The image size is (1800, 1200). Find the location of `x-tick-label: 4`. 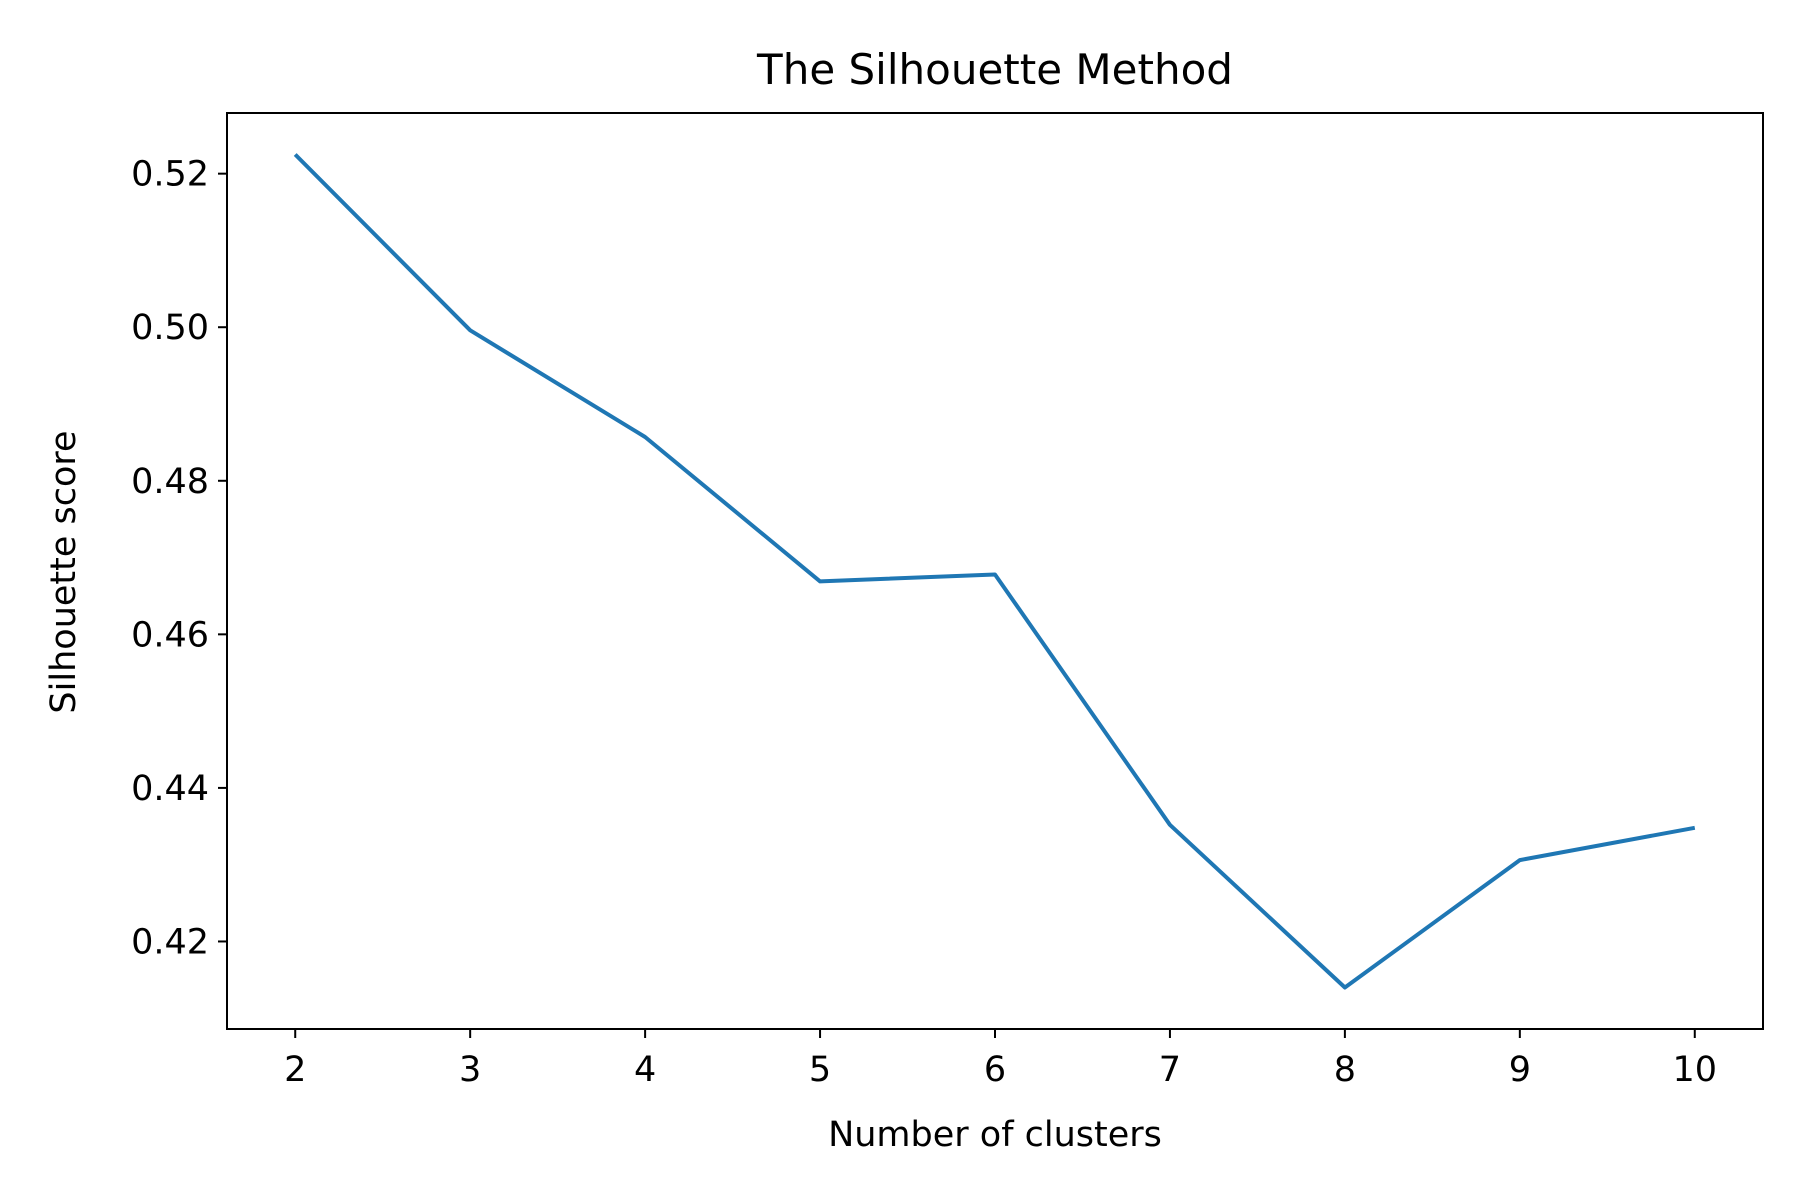

x-tick-label: 4 is located at coordinates (645, 1070).